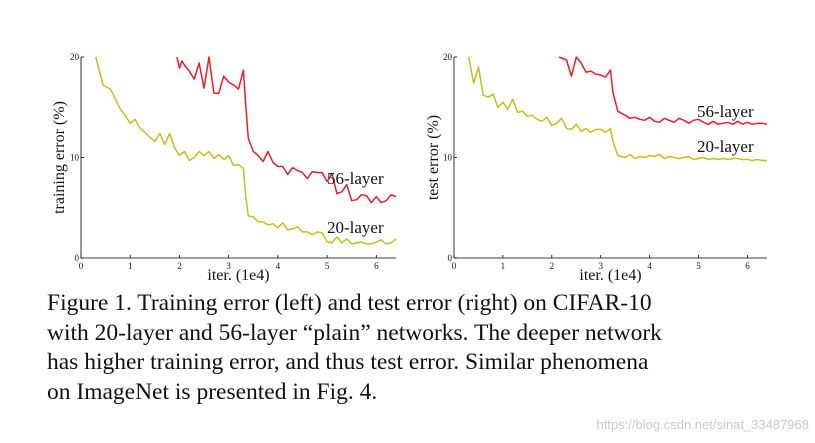 This screenshot has height=443, width=815. Describe the element at coordinates (433, 157) in the screenshot. I see `y-axis-label: test error (%)` at that location.